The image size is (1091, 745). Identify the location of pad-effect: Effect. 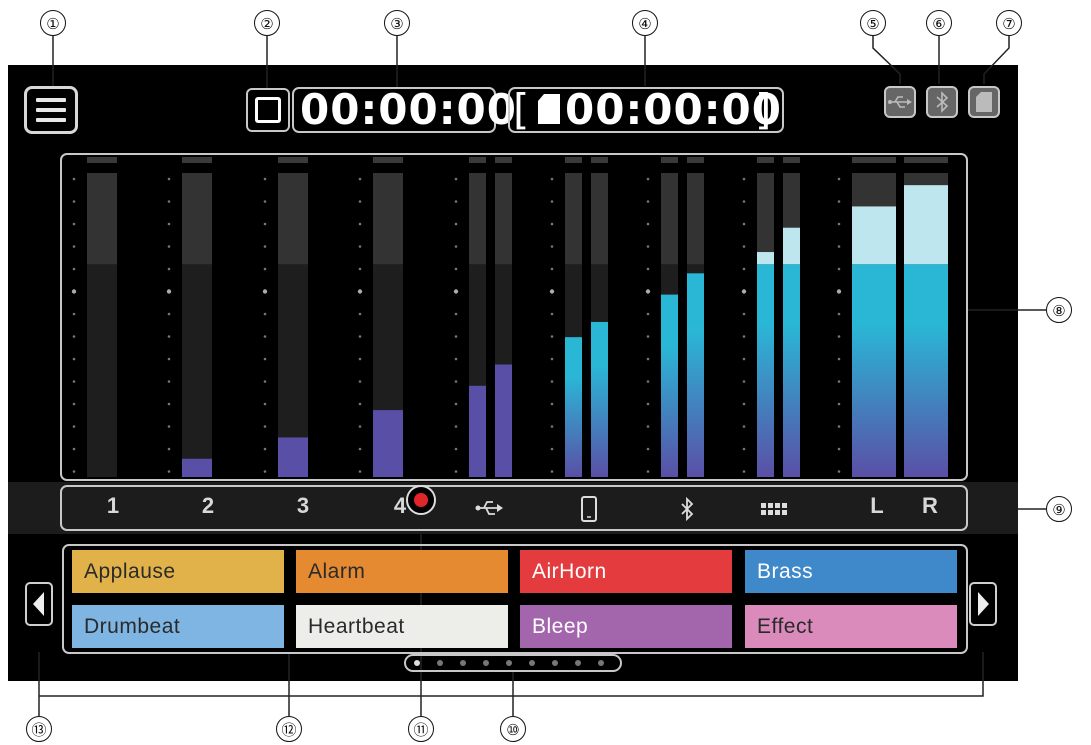
(851, 626).